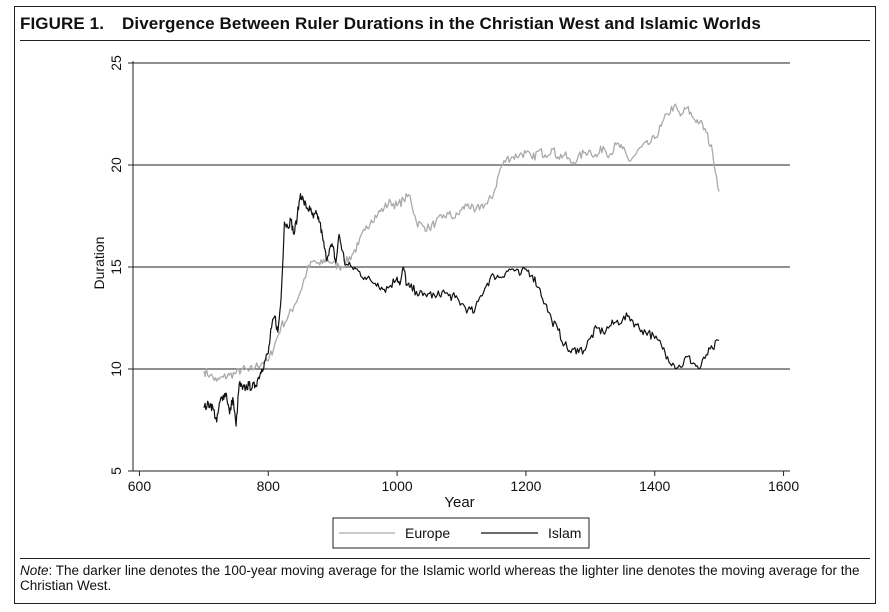  What do you see at coordinates (427, 533) in the screenshot?
I see `legend-label-europe: Europe` at bounding box center [427, 533].